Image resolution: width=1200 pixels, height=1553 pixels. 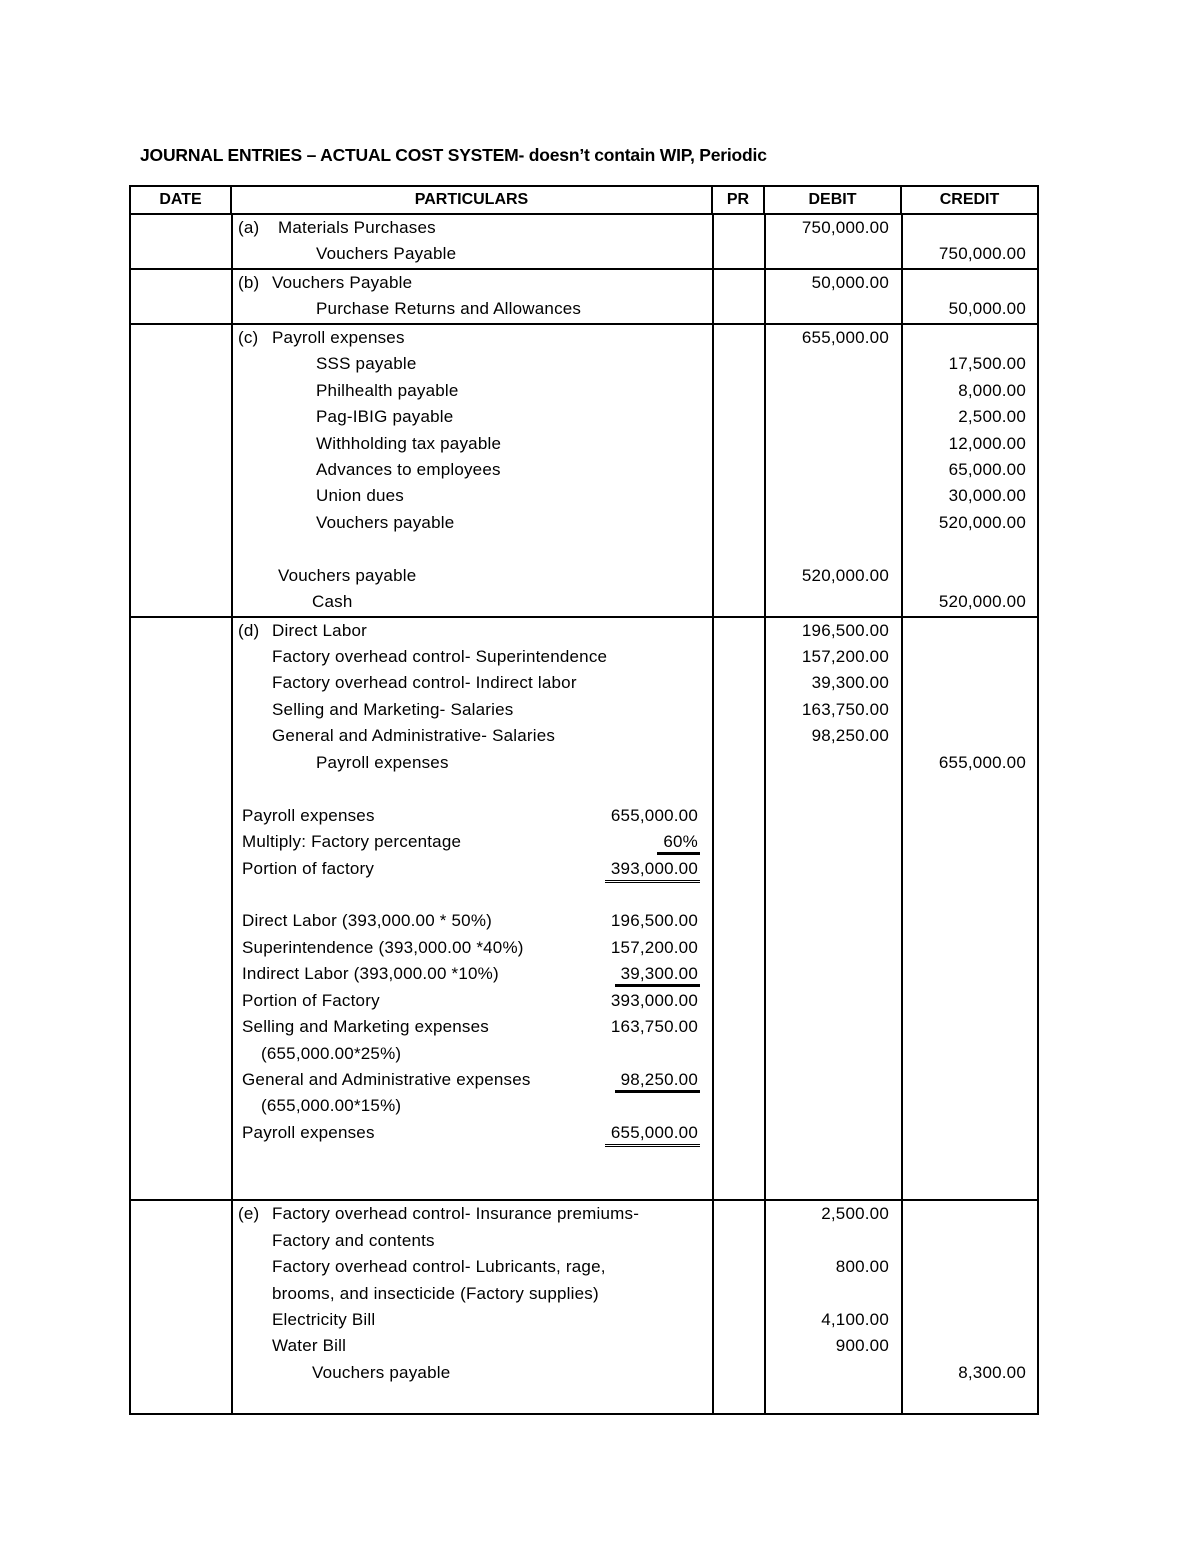 What do you see at coordinates (584, 364) in the screenshot?
I see `table-row: SSS payable 17,500.00` at bounding box center [584, 364].